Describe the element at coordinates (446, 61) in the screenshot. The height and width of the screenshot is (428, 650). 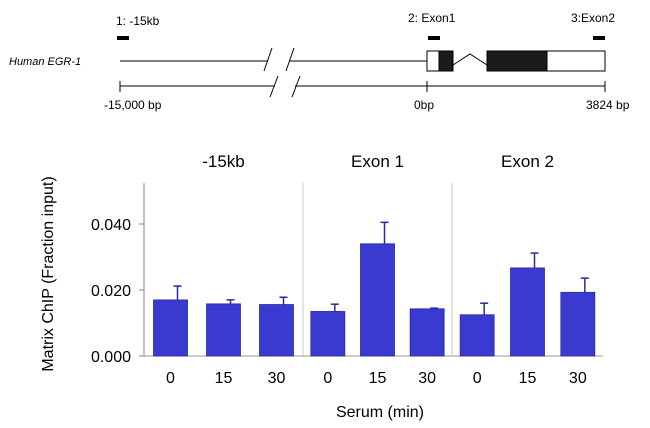
I see `exon1-coding` at that location.